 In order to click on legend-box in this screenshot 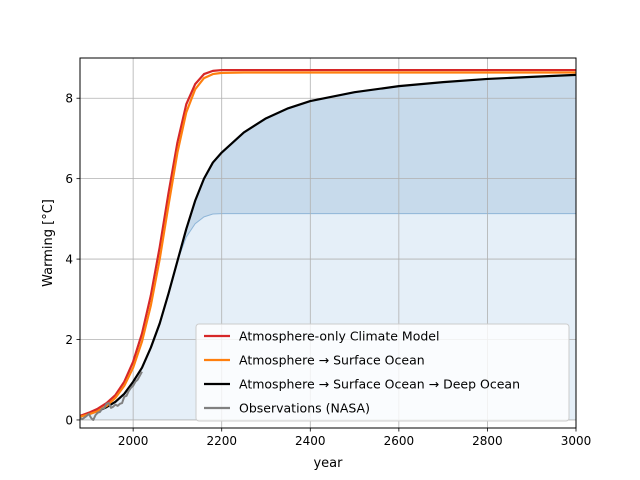, I will do `click(382, 372)`.